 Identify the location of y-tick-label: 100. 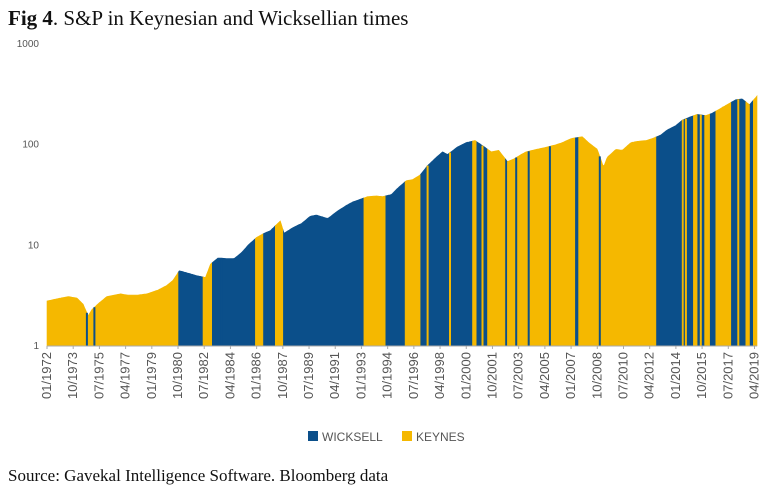
(30, 145).